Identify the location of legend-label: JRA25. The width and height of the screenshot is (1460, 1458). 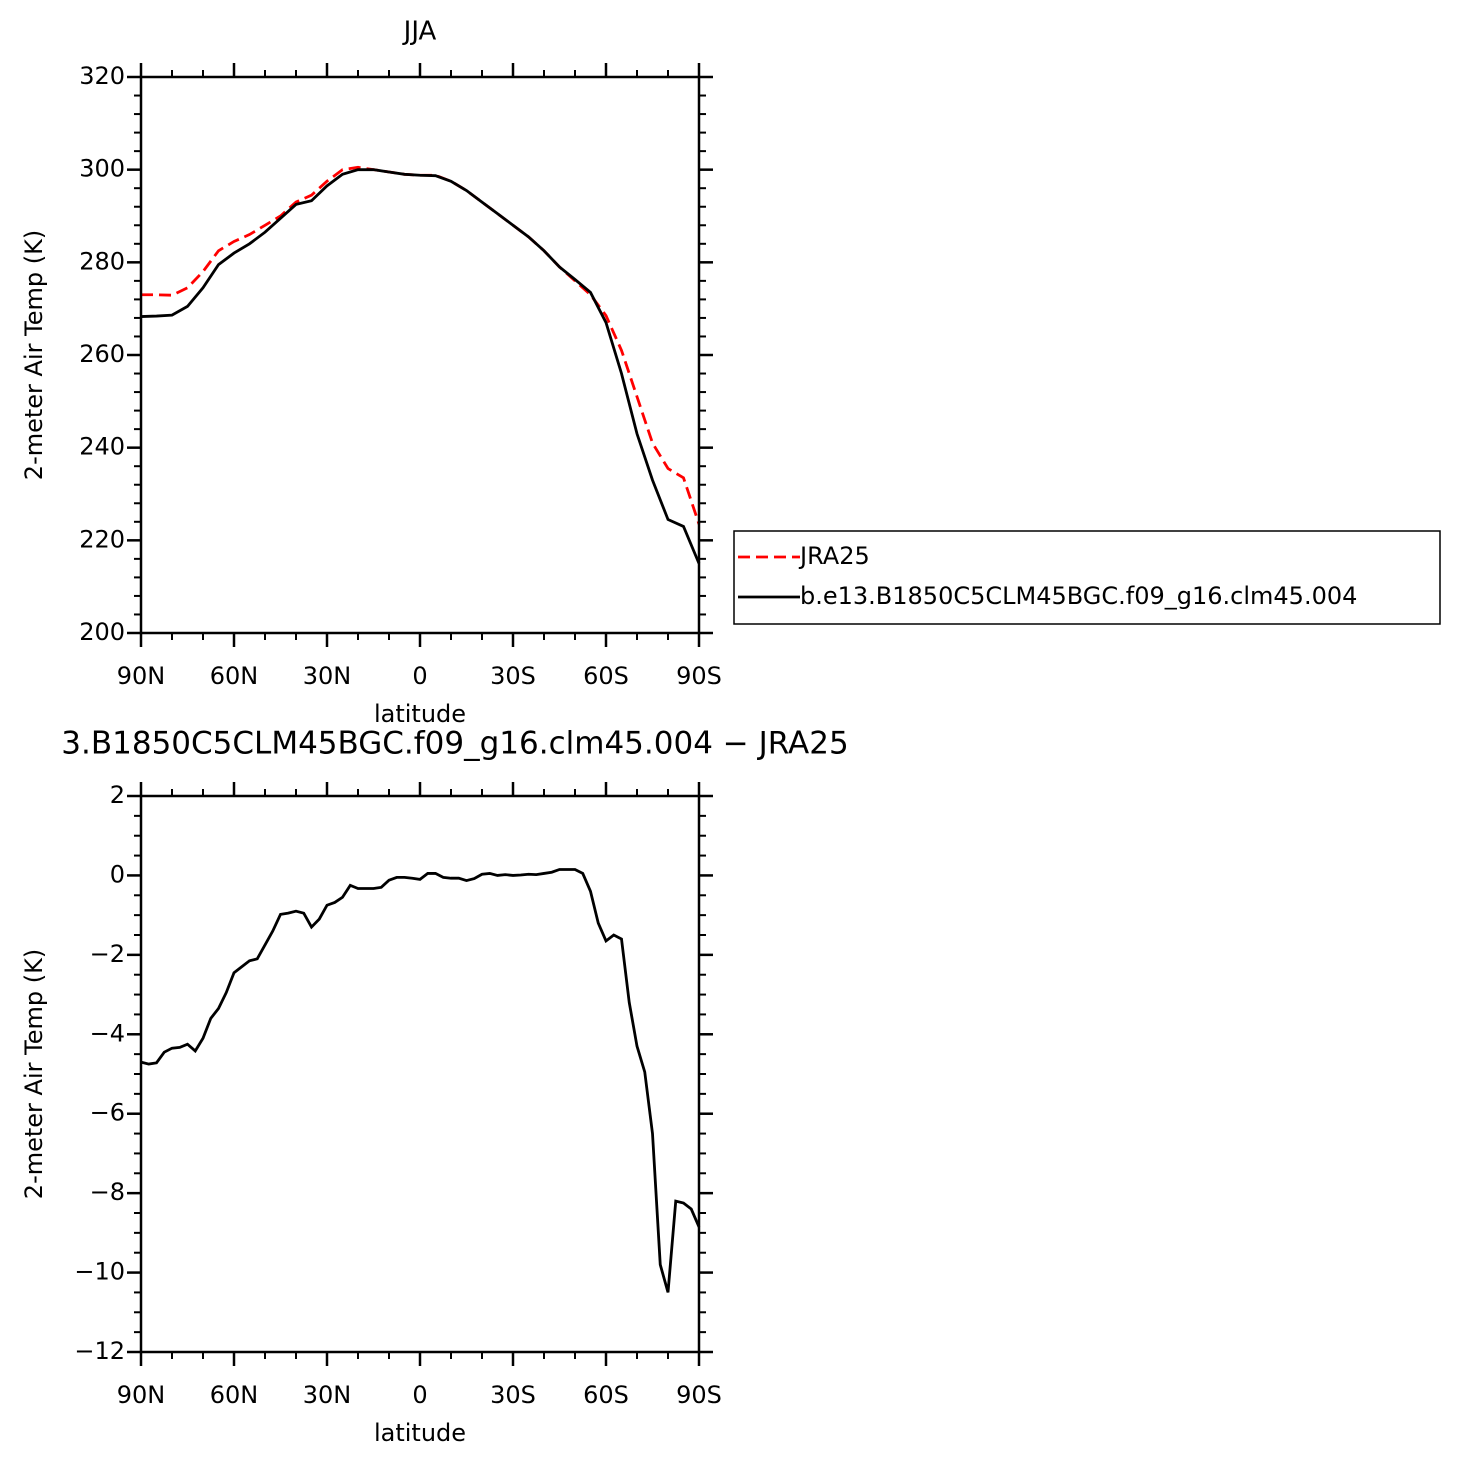
(834, 556).